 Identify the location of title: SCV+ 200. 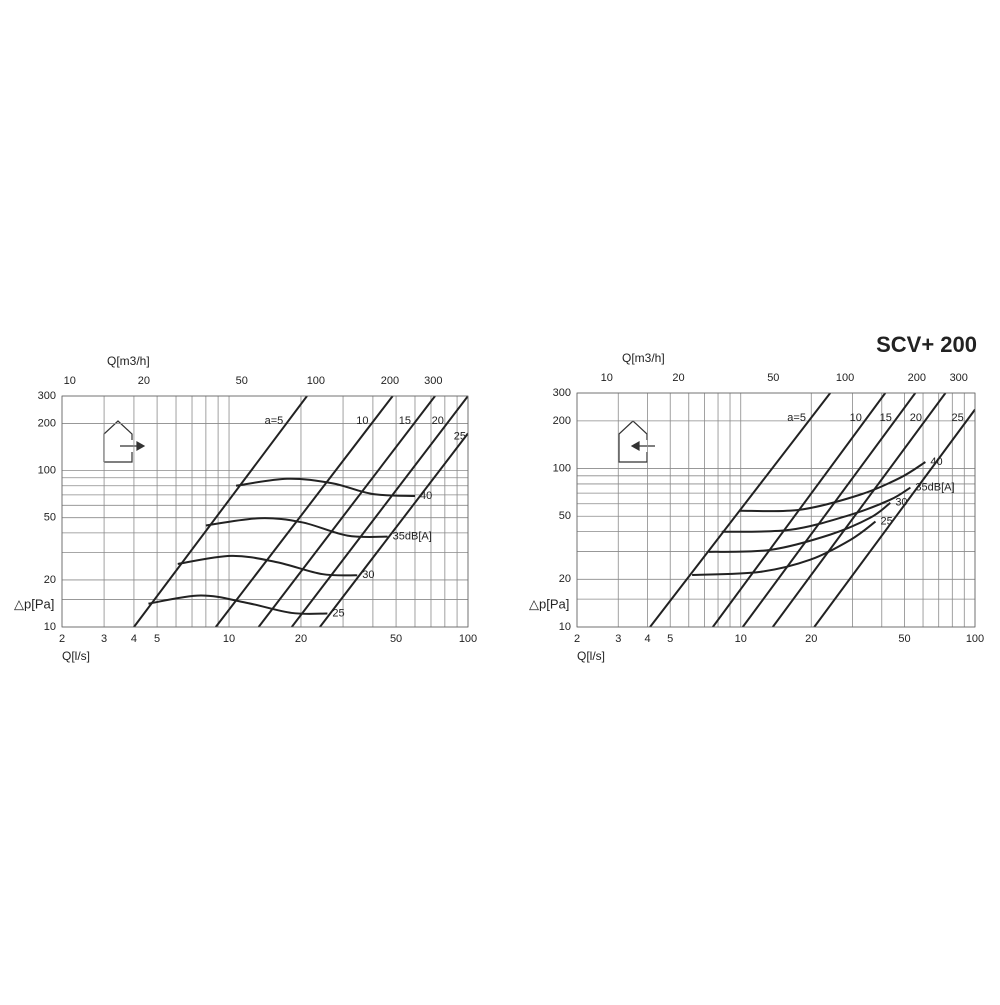
(926, 344).